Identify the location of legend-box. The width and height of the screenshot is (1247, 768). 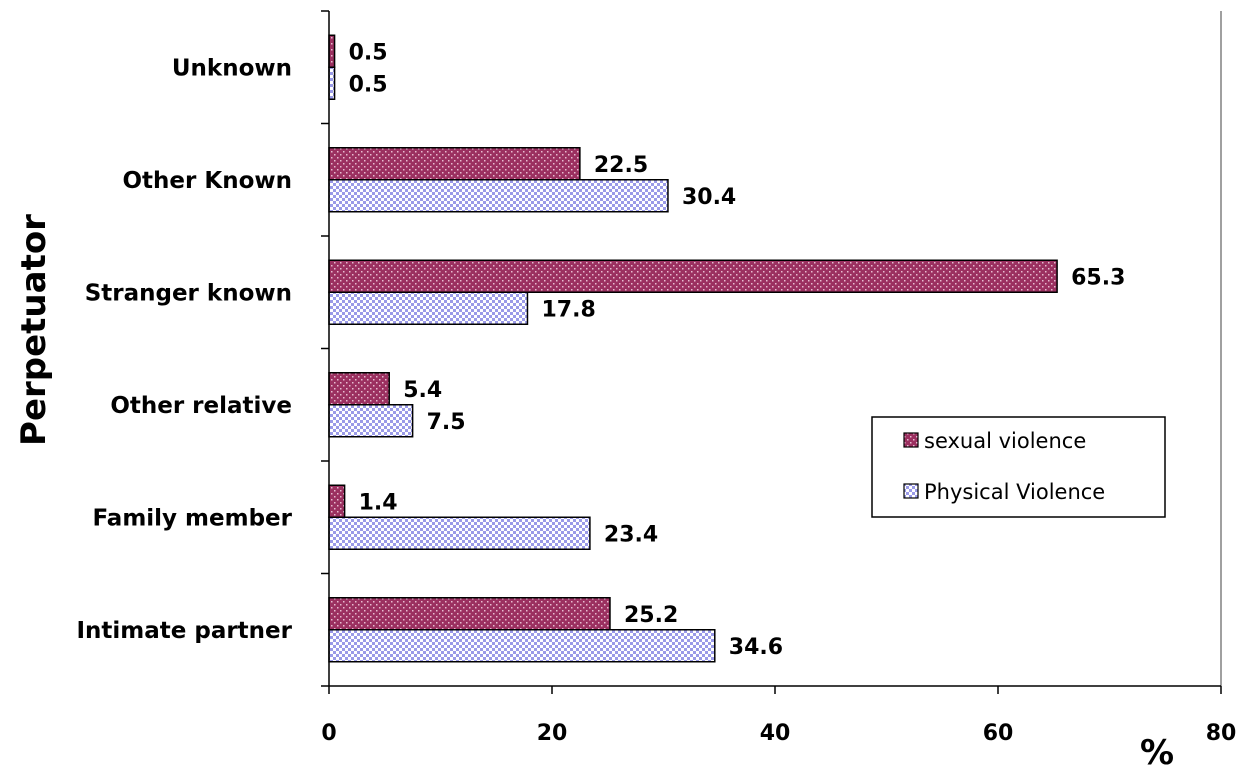
(1018, 467).